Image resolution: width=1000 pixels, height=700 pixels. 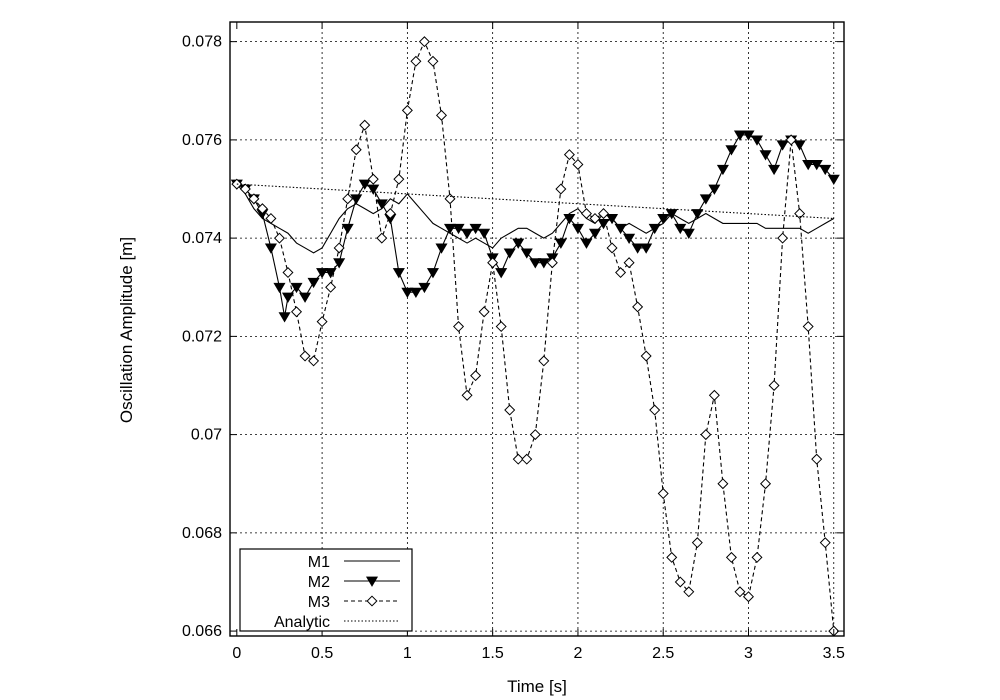 What do you see at coordinates (407, 653) in the screenshot?
I see `x-tick-label: 1` at bounding box center [407, 653].